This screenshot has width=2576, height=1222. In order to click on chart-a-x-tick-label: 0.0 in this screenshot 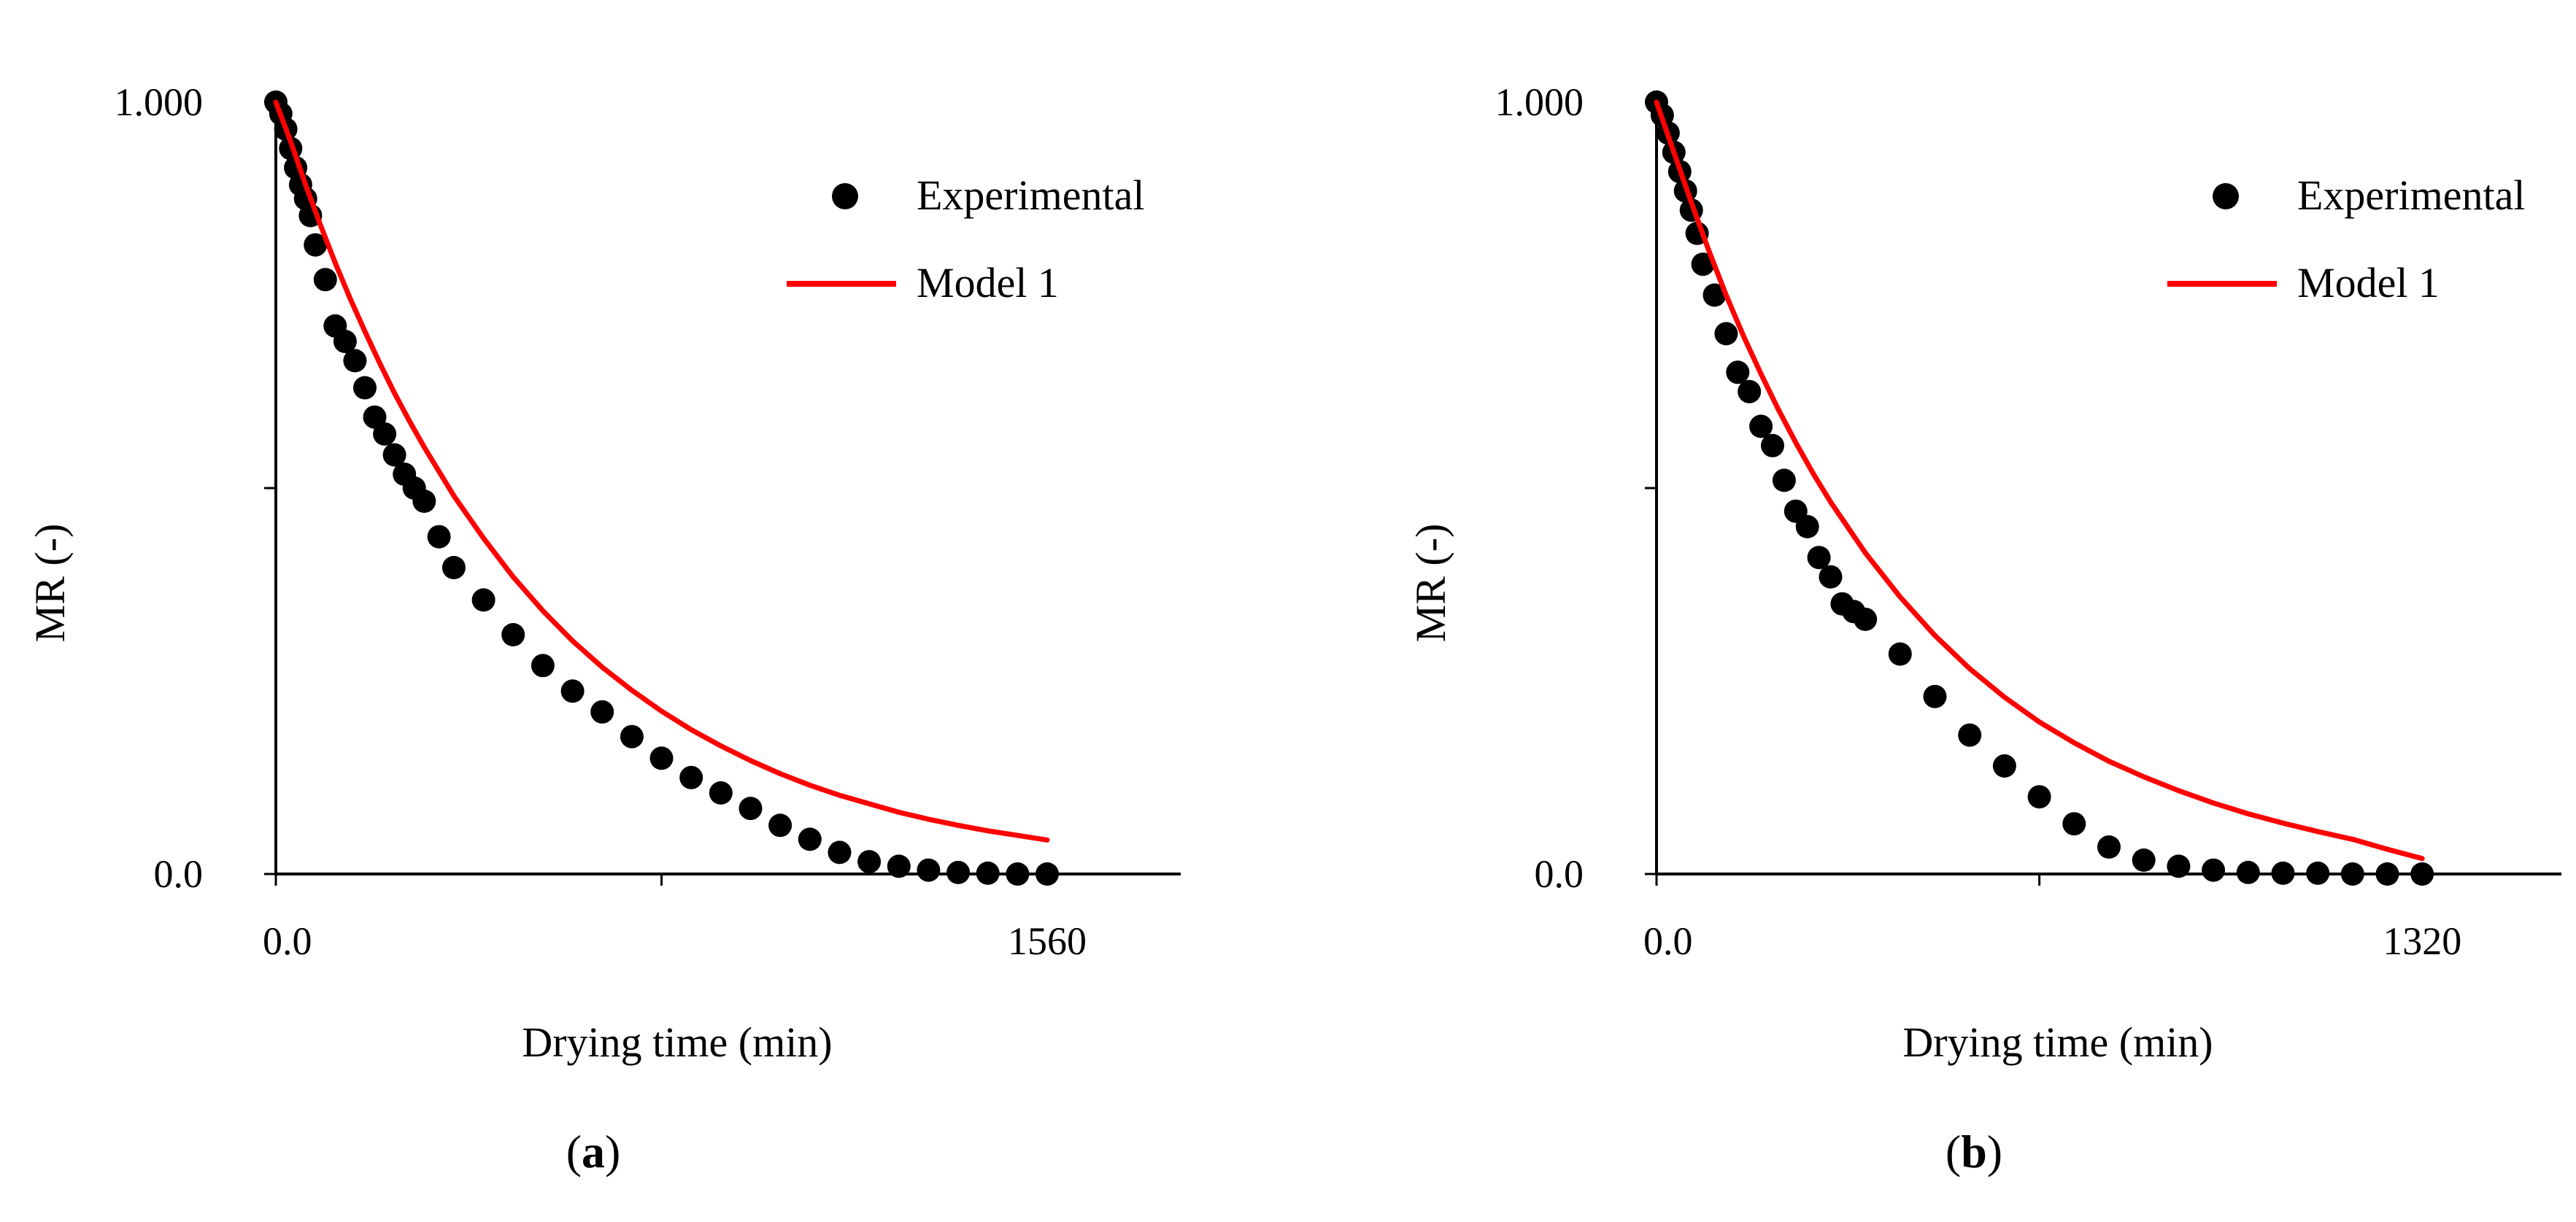, I will do `click(287, 941)`.